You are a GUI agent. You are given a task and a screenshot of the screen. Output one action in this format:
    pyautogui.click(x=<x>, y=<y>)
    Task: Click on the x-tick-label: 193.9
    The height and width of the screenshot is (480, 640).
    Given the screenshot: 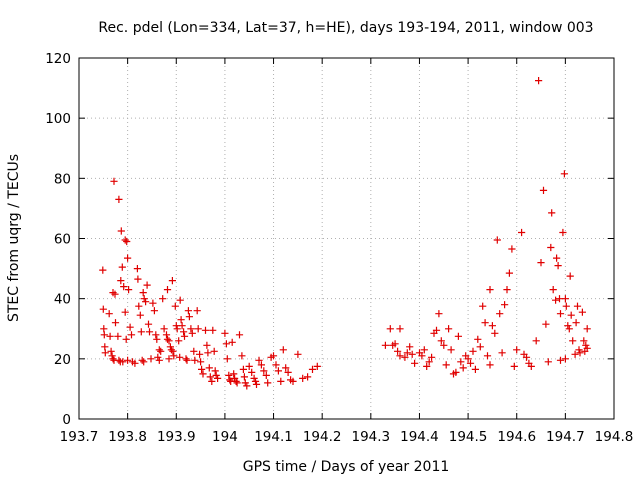 What is the action you would take?
    pyautogui.click(x=176, y=437)
    